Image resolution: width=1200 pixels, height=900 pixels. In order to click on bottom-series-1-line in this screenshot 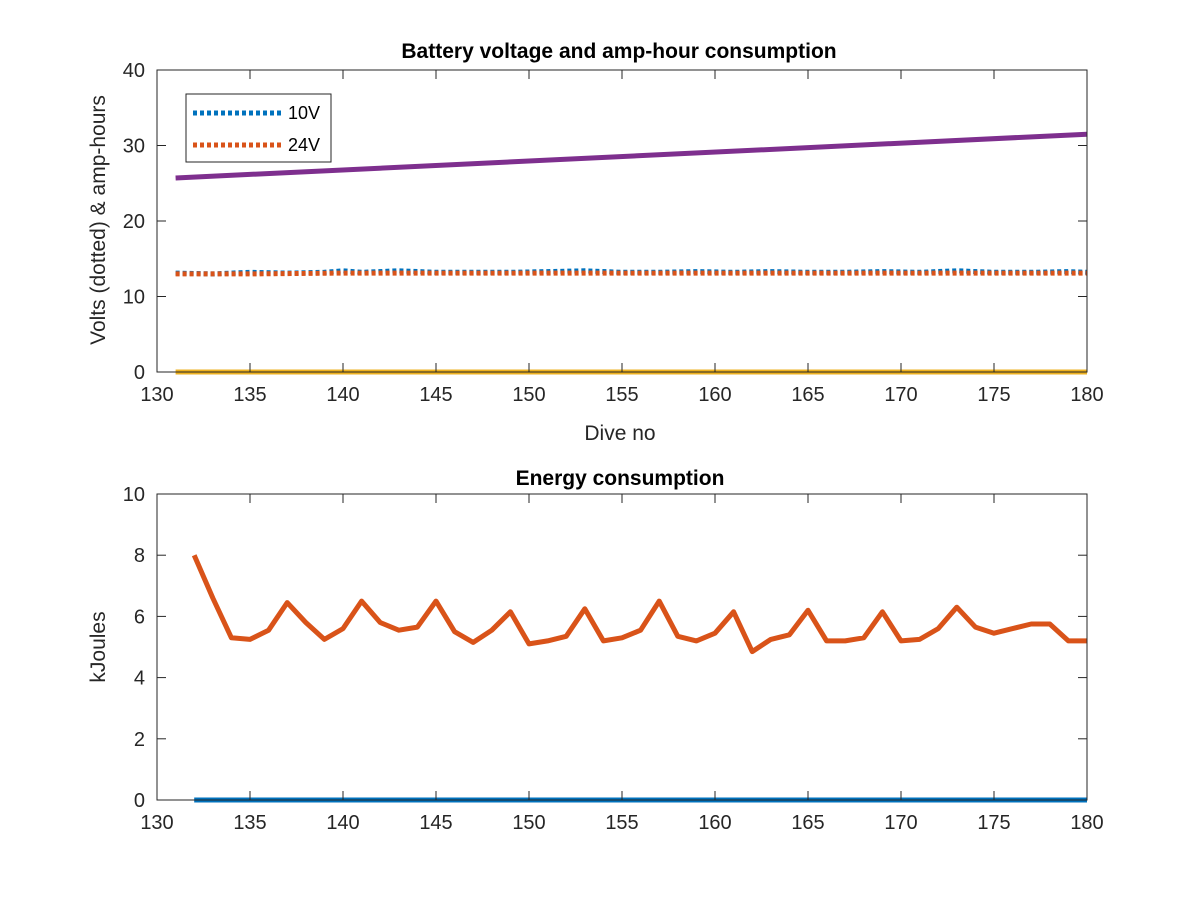, I will do `click(639, 604)`.